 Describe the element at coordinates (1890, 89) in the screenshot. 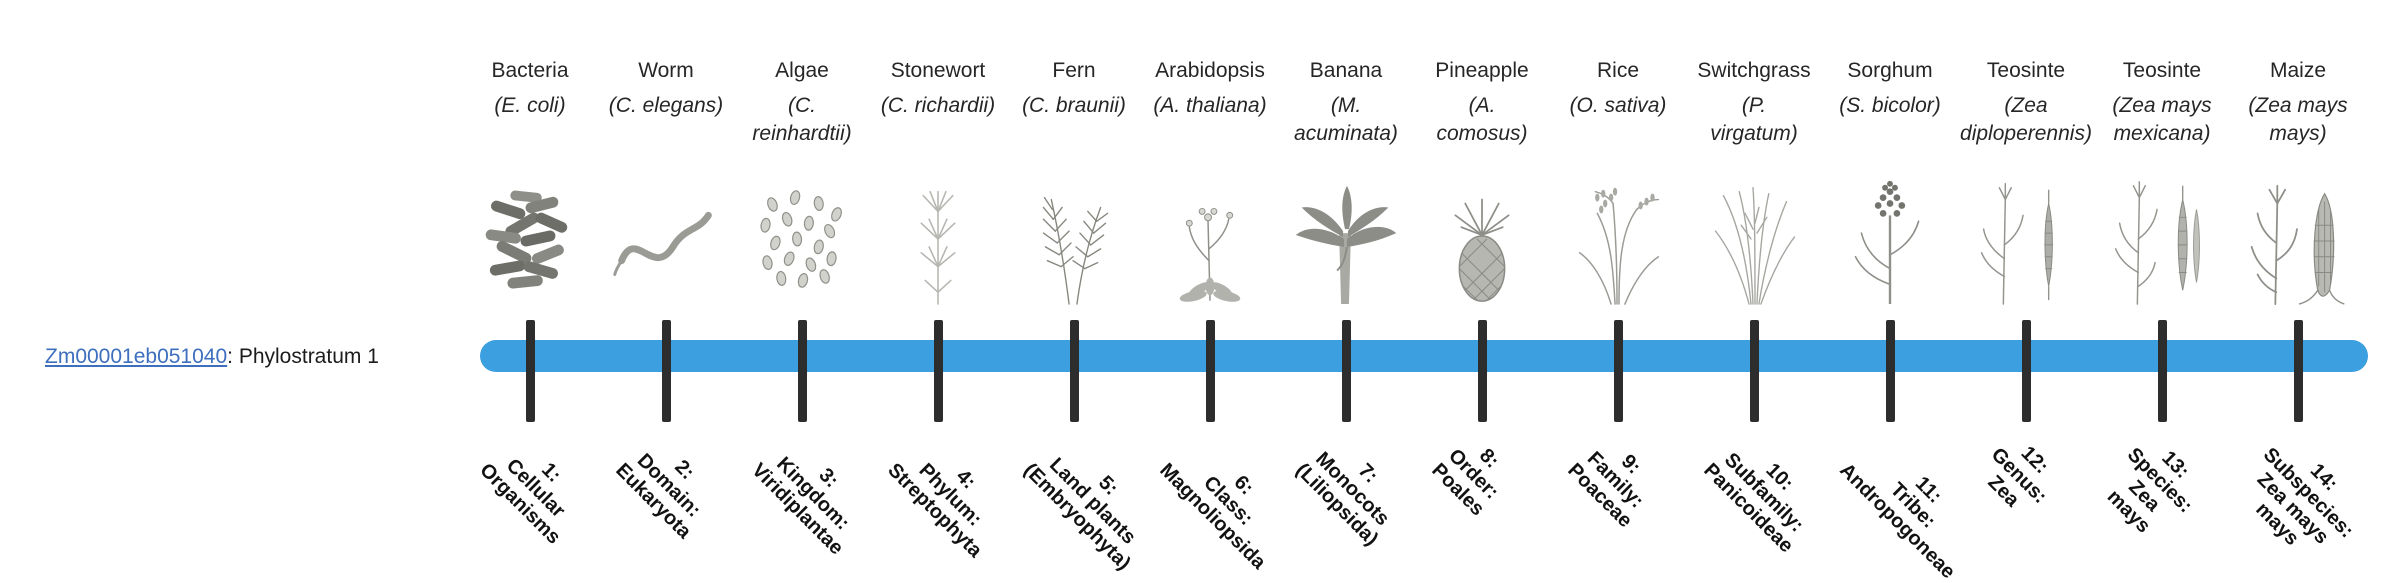

I see `organism-names: Sorghum (S. bicolor)` at that location.